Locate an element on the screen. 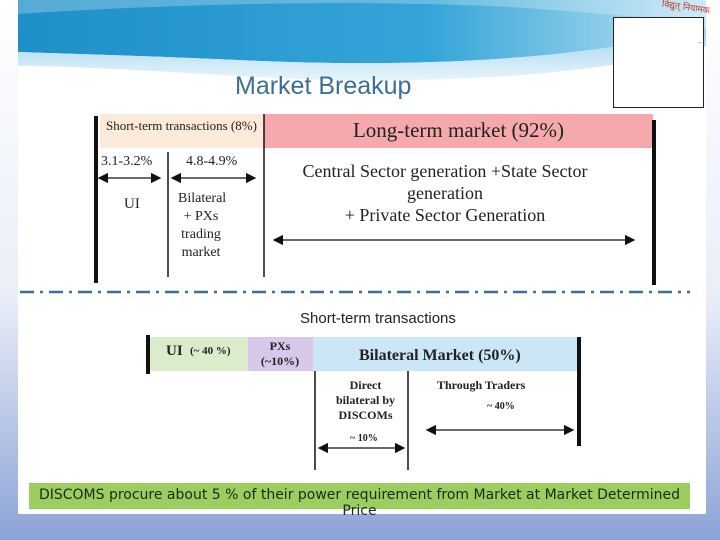 This screenshot has height=540, width=720. px-share-label: PXs (~10%) is located at coordinates (280, 354).